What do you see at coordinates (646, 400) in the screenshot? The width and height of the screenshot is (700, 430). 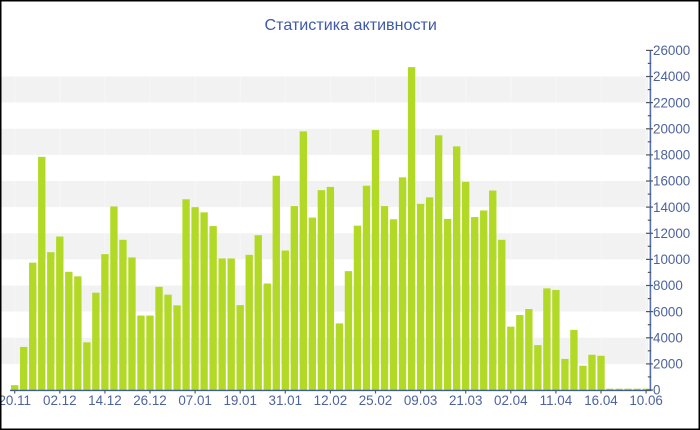 I see `svg-text: 10.06` at bounding box center [646, 400].